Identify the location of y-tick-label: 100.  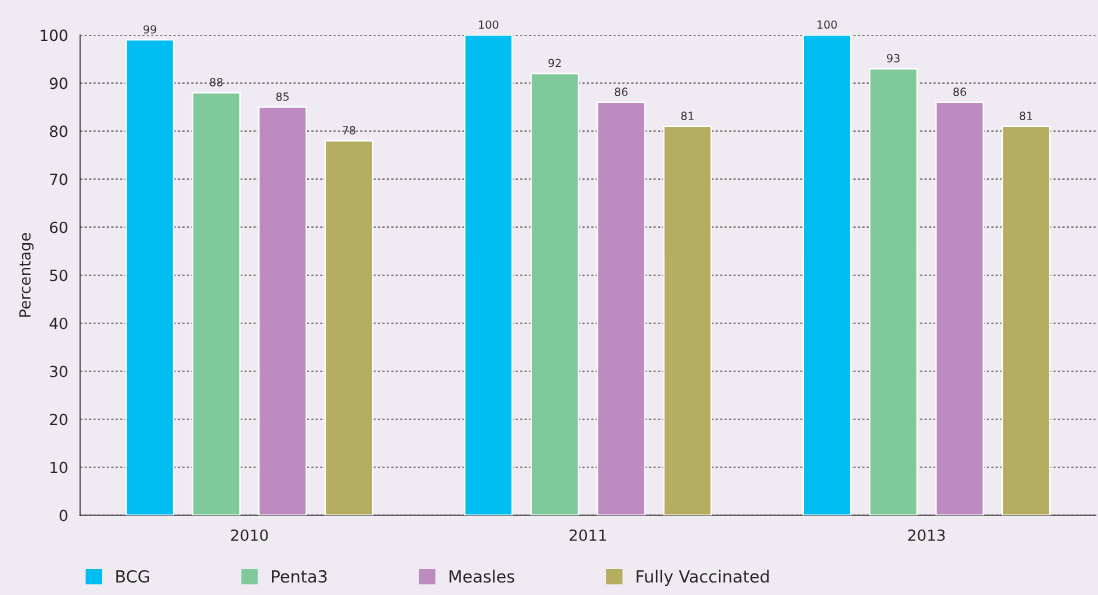
(54, 35).